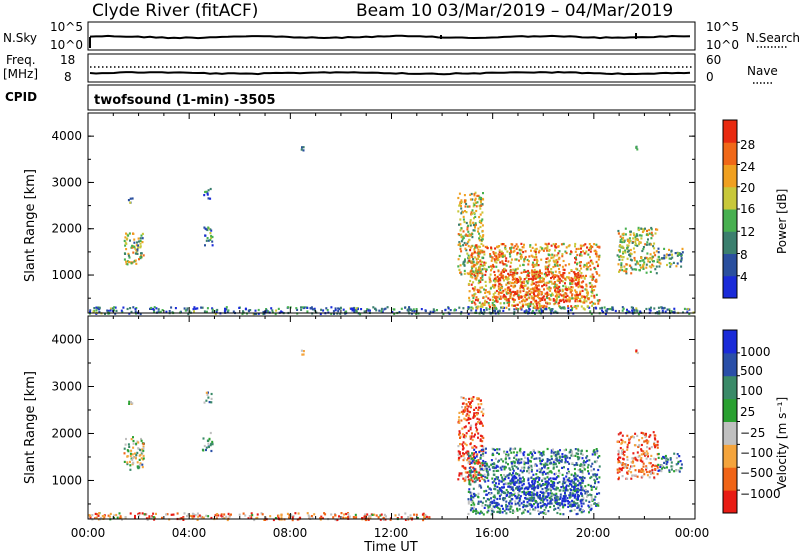  I want to click on power-y-tick-label: 1000, so click(66, 275).